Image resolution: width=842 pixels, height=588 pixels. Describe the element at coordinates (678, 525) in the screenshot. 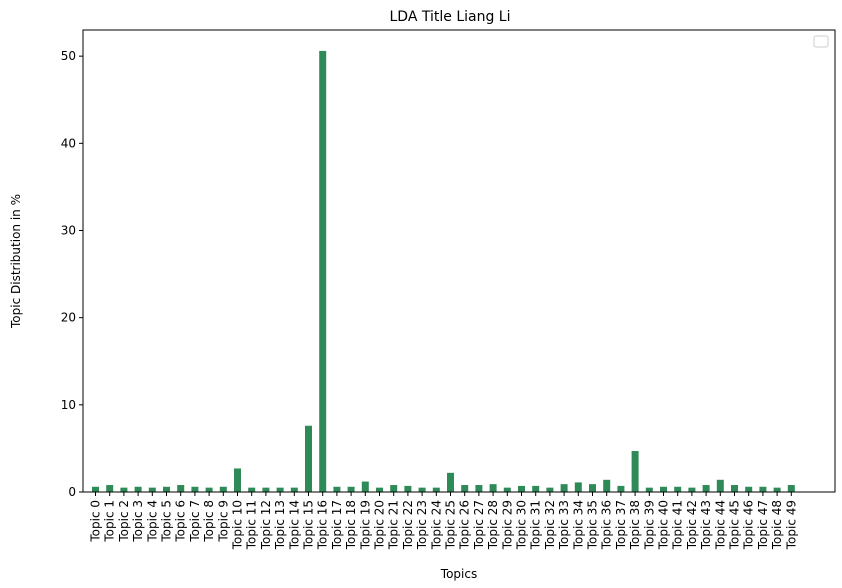

I see `x-tick-label: Topic 41` at that location.